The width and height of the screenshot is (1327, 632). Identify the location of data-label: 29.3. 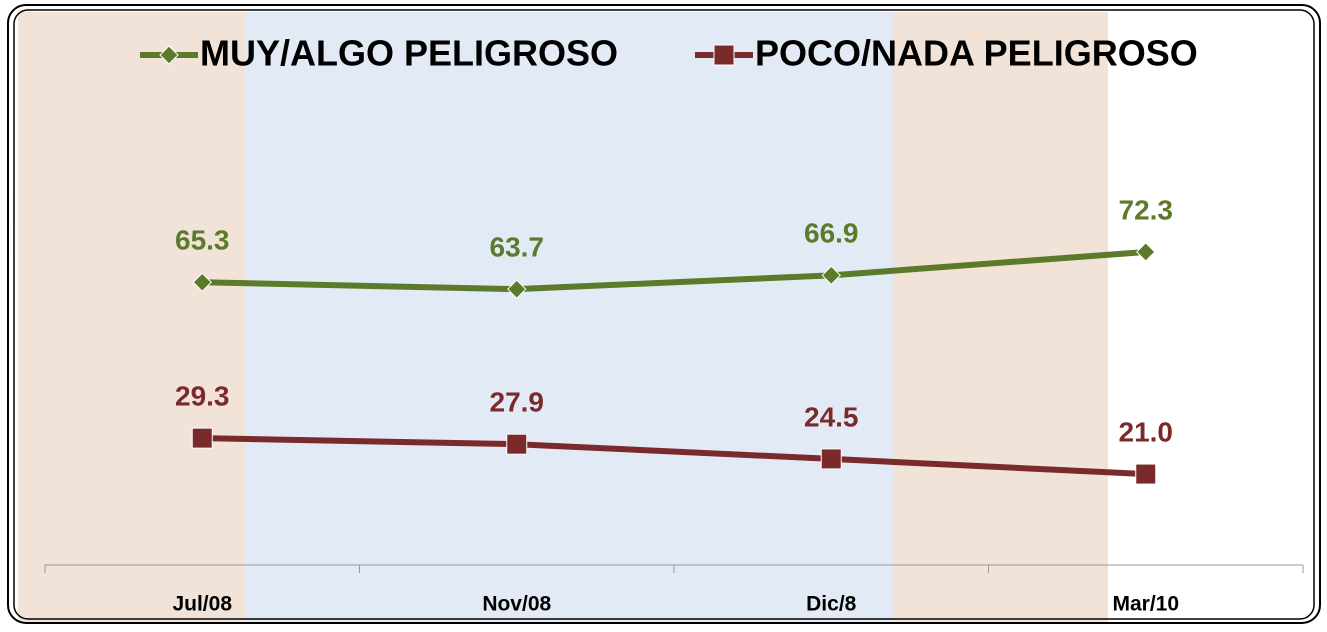
(202, 396).